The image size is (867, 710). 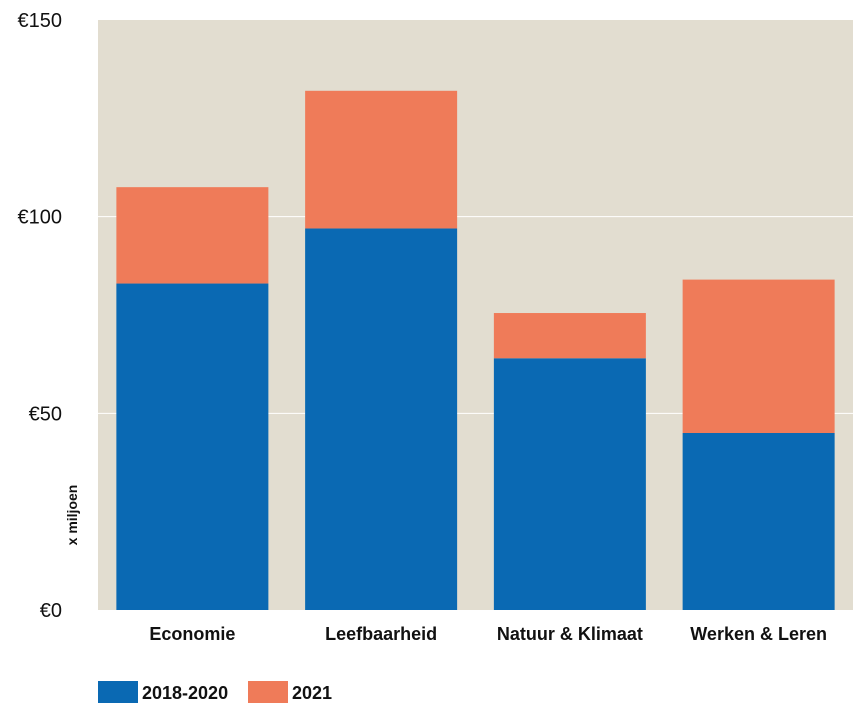 I want to click on x-tick-label: Economie, so click(x=192, y=634).